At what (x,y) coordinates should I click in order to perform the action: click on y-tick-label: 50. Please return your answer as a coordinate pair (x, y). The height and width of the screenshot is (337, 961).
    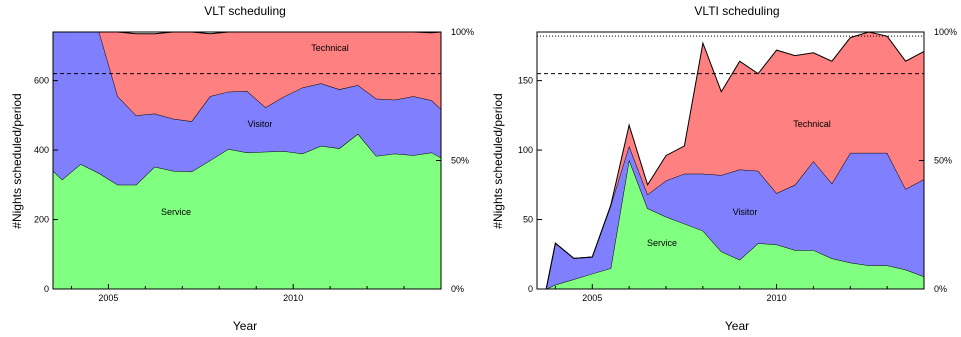
    Looking at the image, I should click on (528, 220).